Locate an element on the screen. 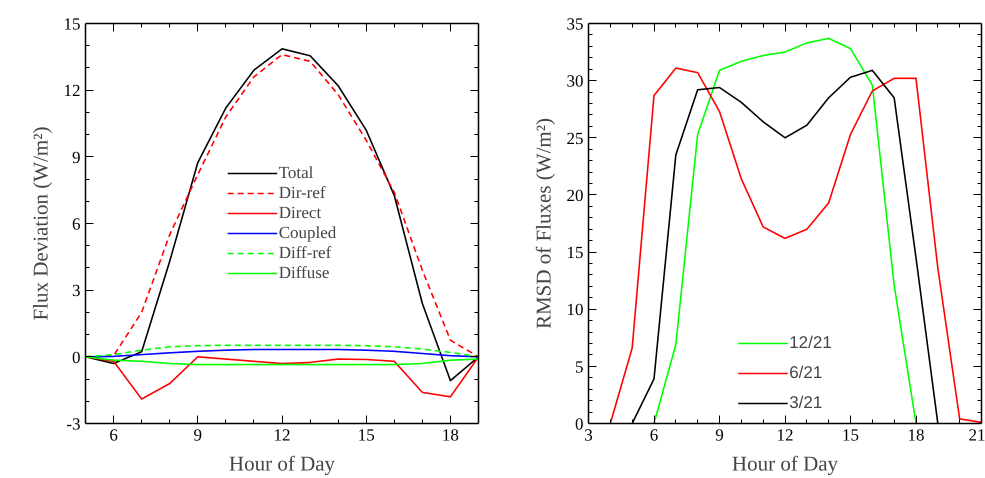 Image resolution: width=985 pixels, height=478 pixels. legend-label: 12/21 is located at coordinates (810, 343).